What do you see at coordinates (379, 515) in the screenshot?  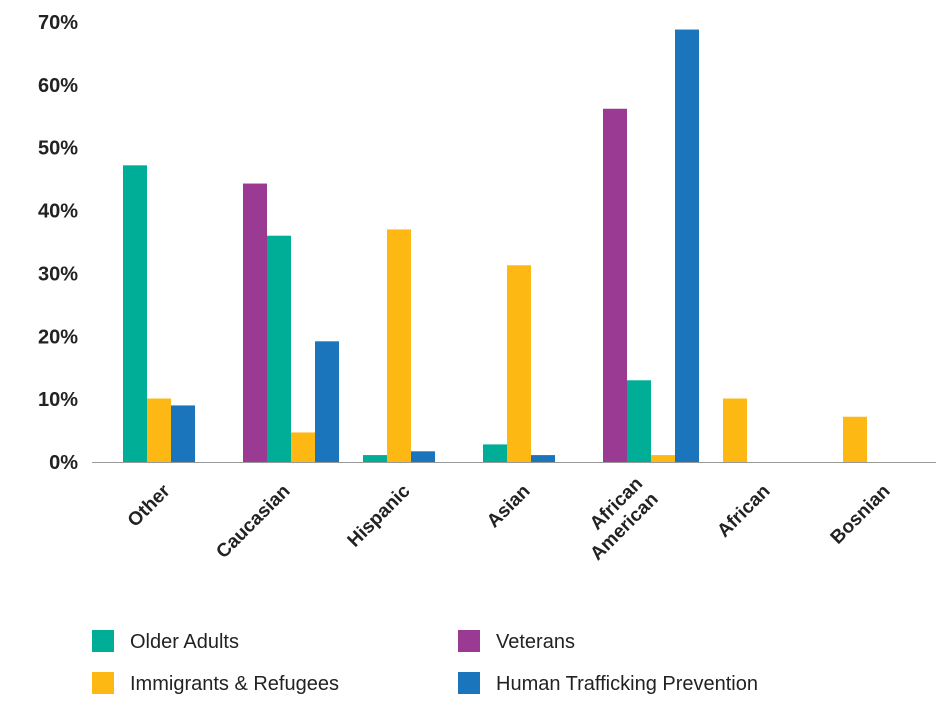 I see `x-tick-label: Hispanic` at bounding box center [379, 515].